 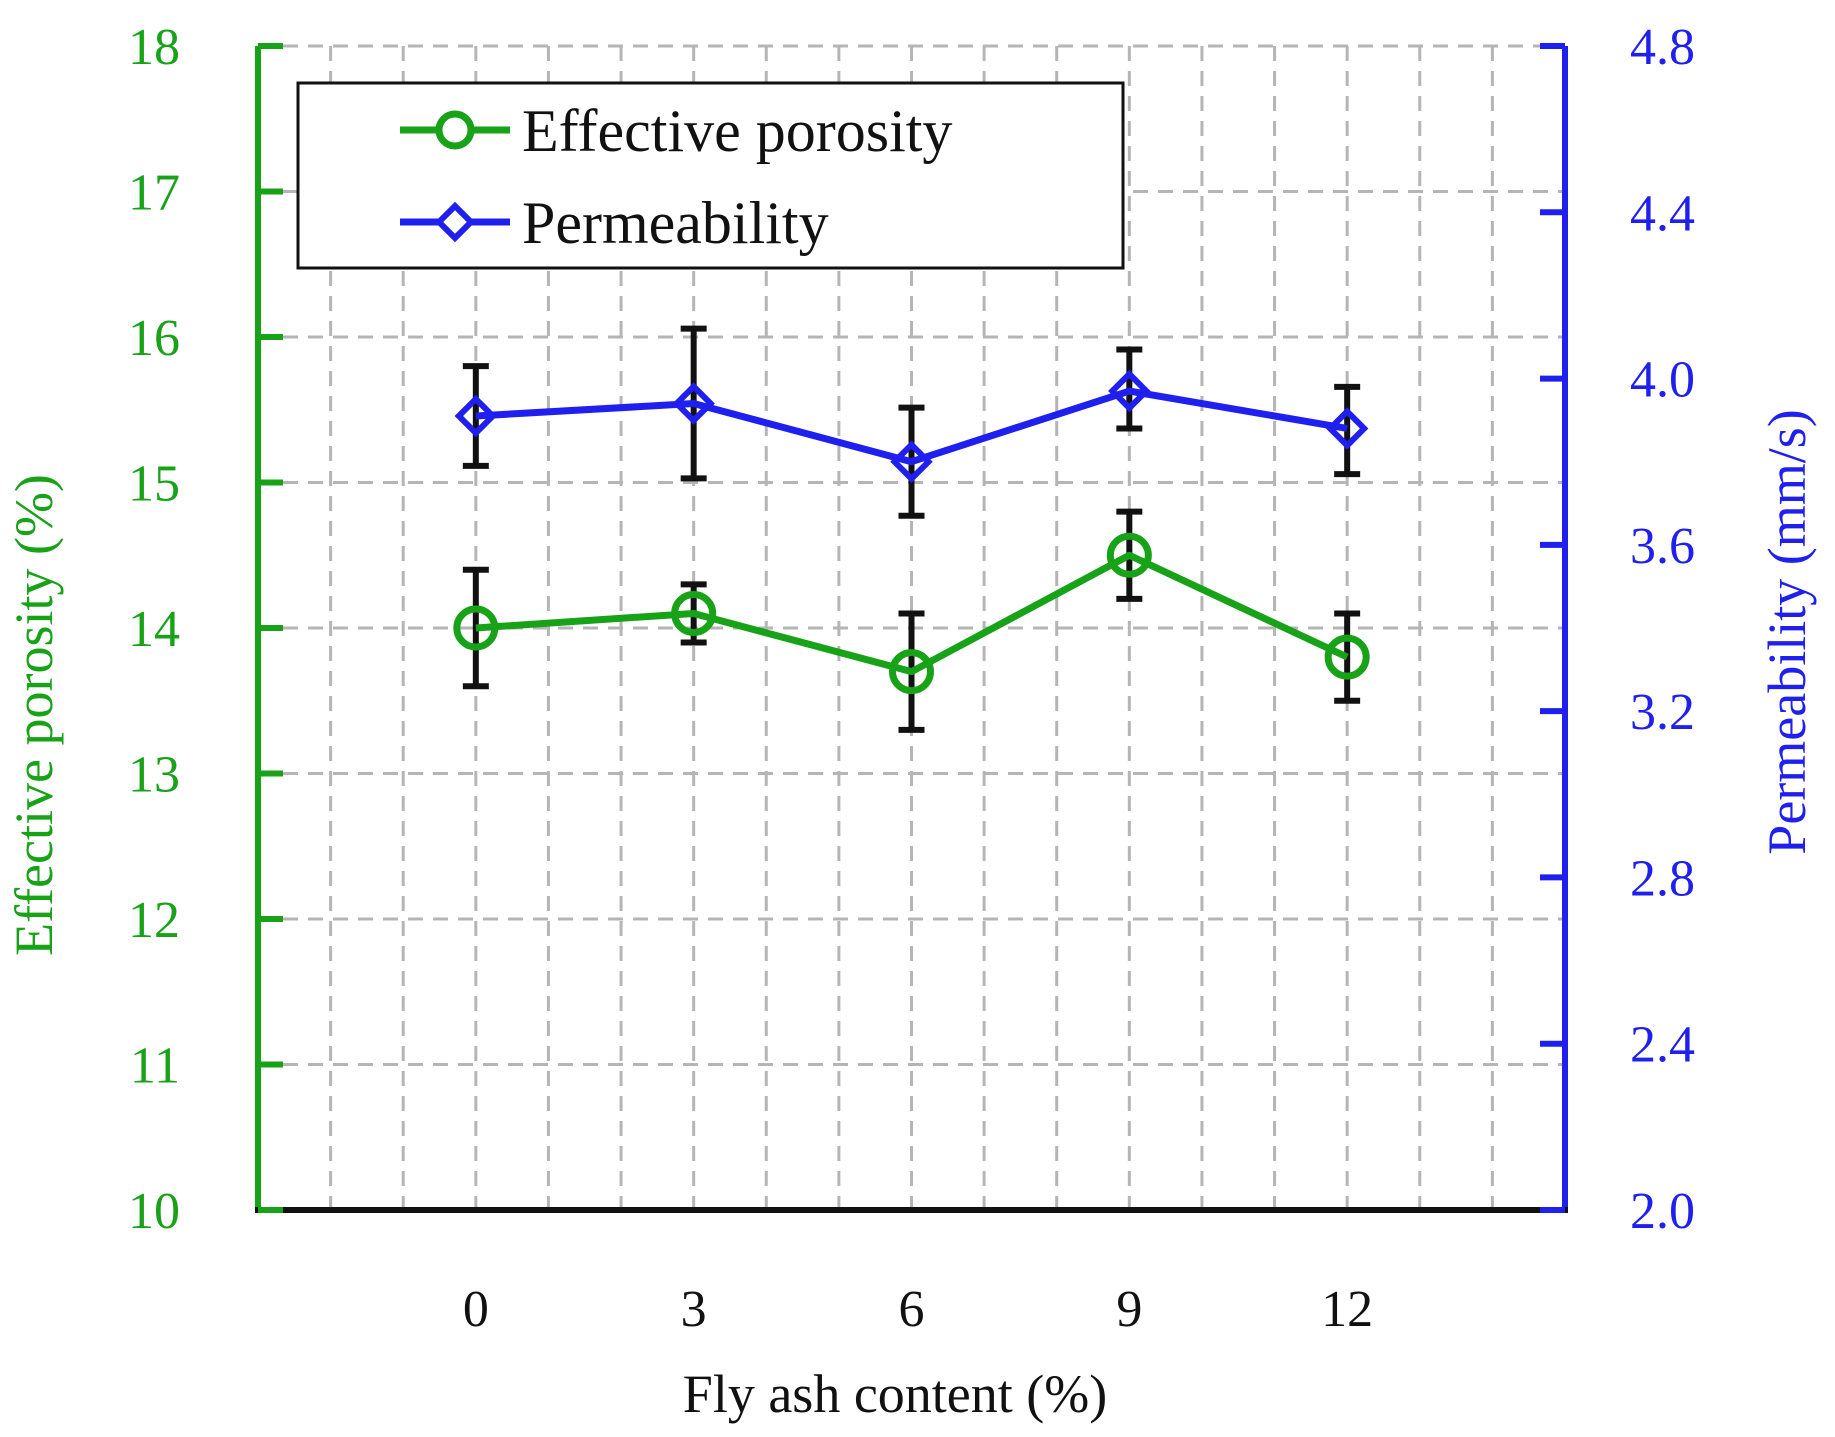 I want to click on left-y-tick-label: 18, so click(x=154, y=47).